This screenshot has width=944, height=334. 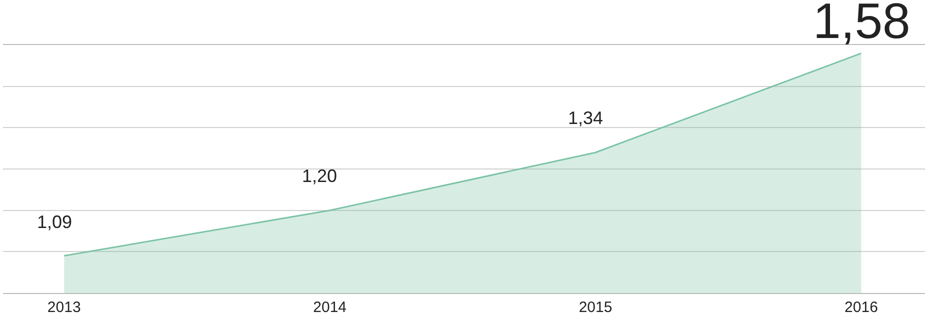 What do you see at coordinates (54, 222) in the screenshot?
I see `data-label: 1,09` at bounding box center [54, 222].